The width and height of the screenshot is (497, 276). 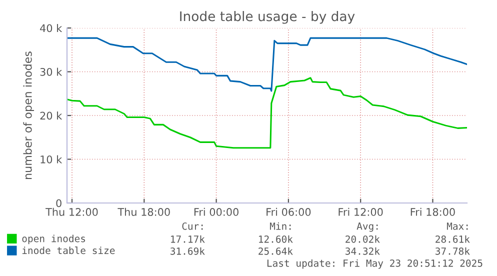 I want to click on text: Last update: Fri May 23 20:51:12 2025, so click(x=374, y=264).